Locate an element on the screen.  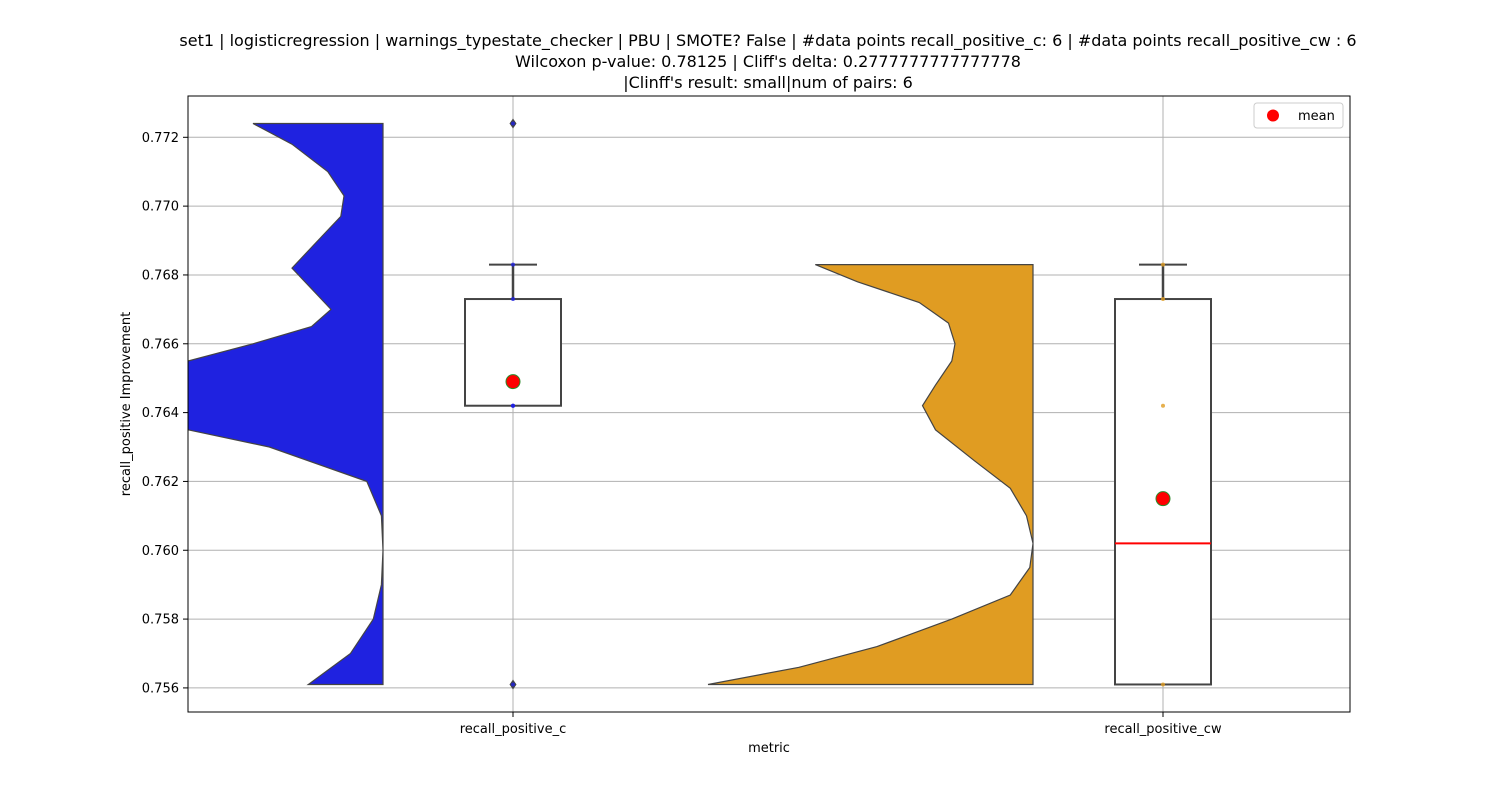
title-line-3: |Clinff's result: small|num of pairs: 6 is located at coordinates (768, 82).